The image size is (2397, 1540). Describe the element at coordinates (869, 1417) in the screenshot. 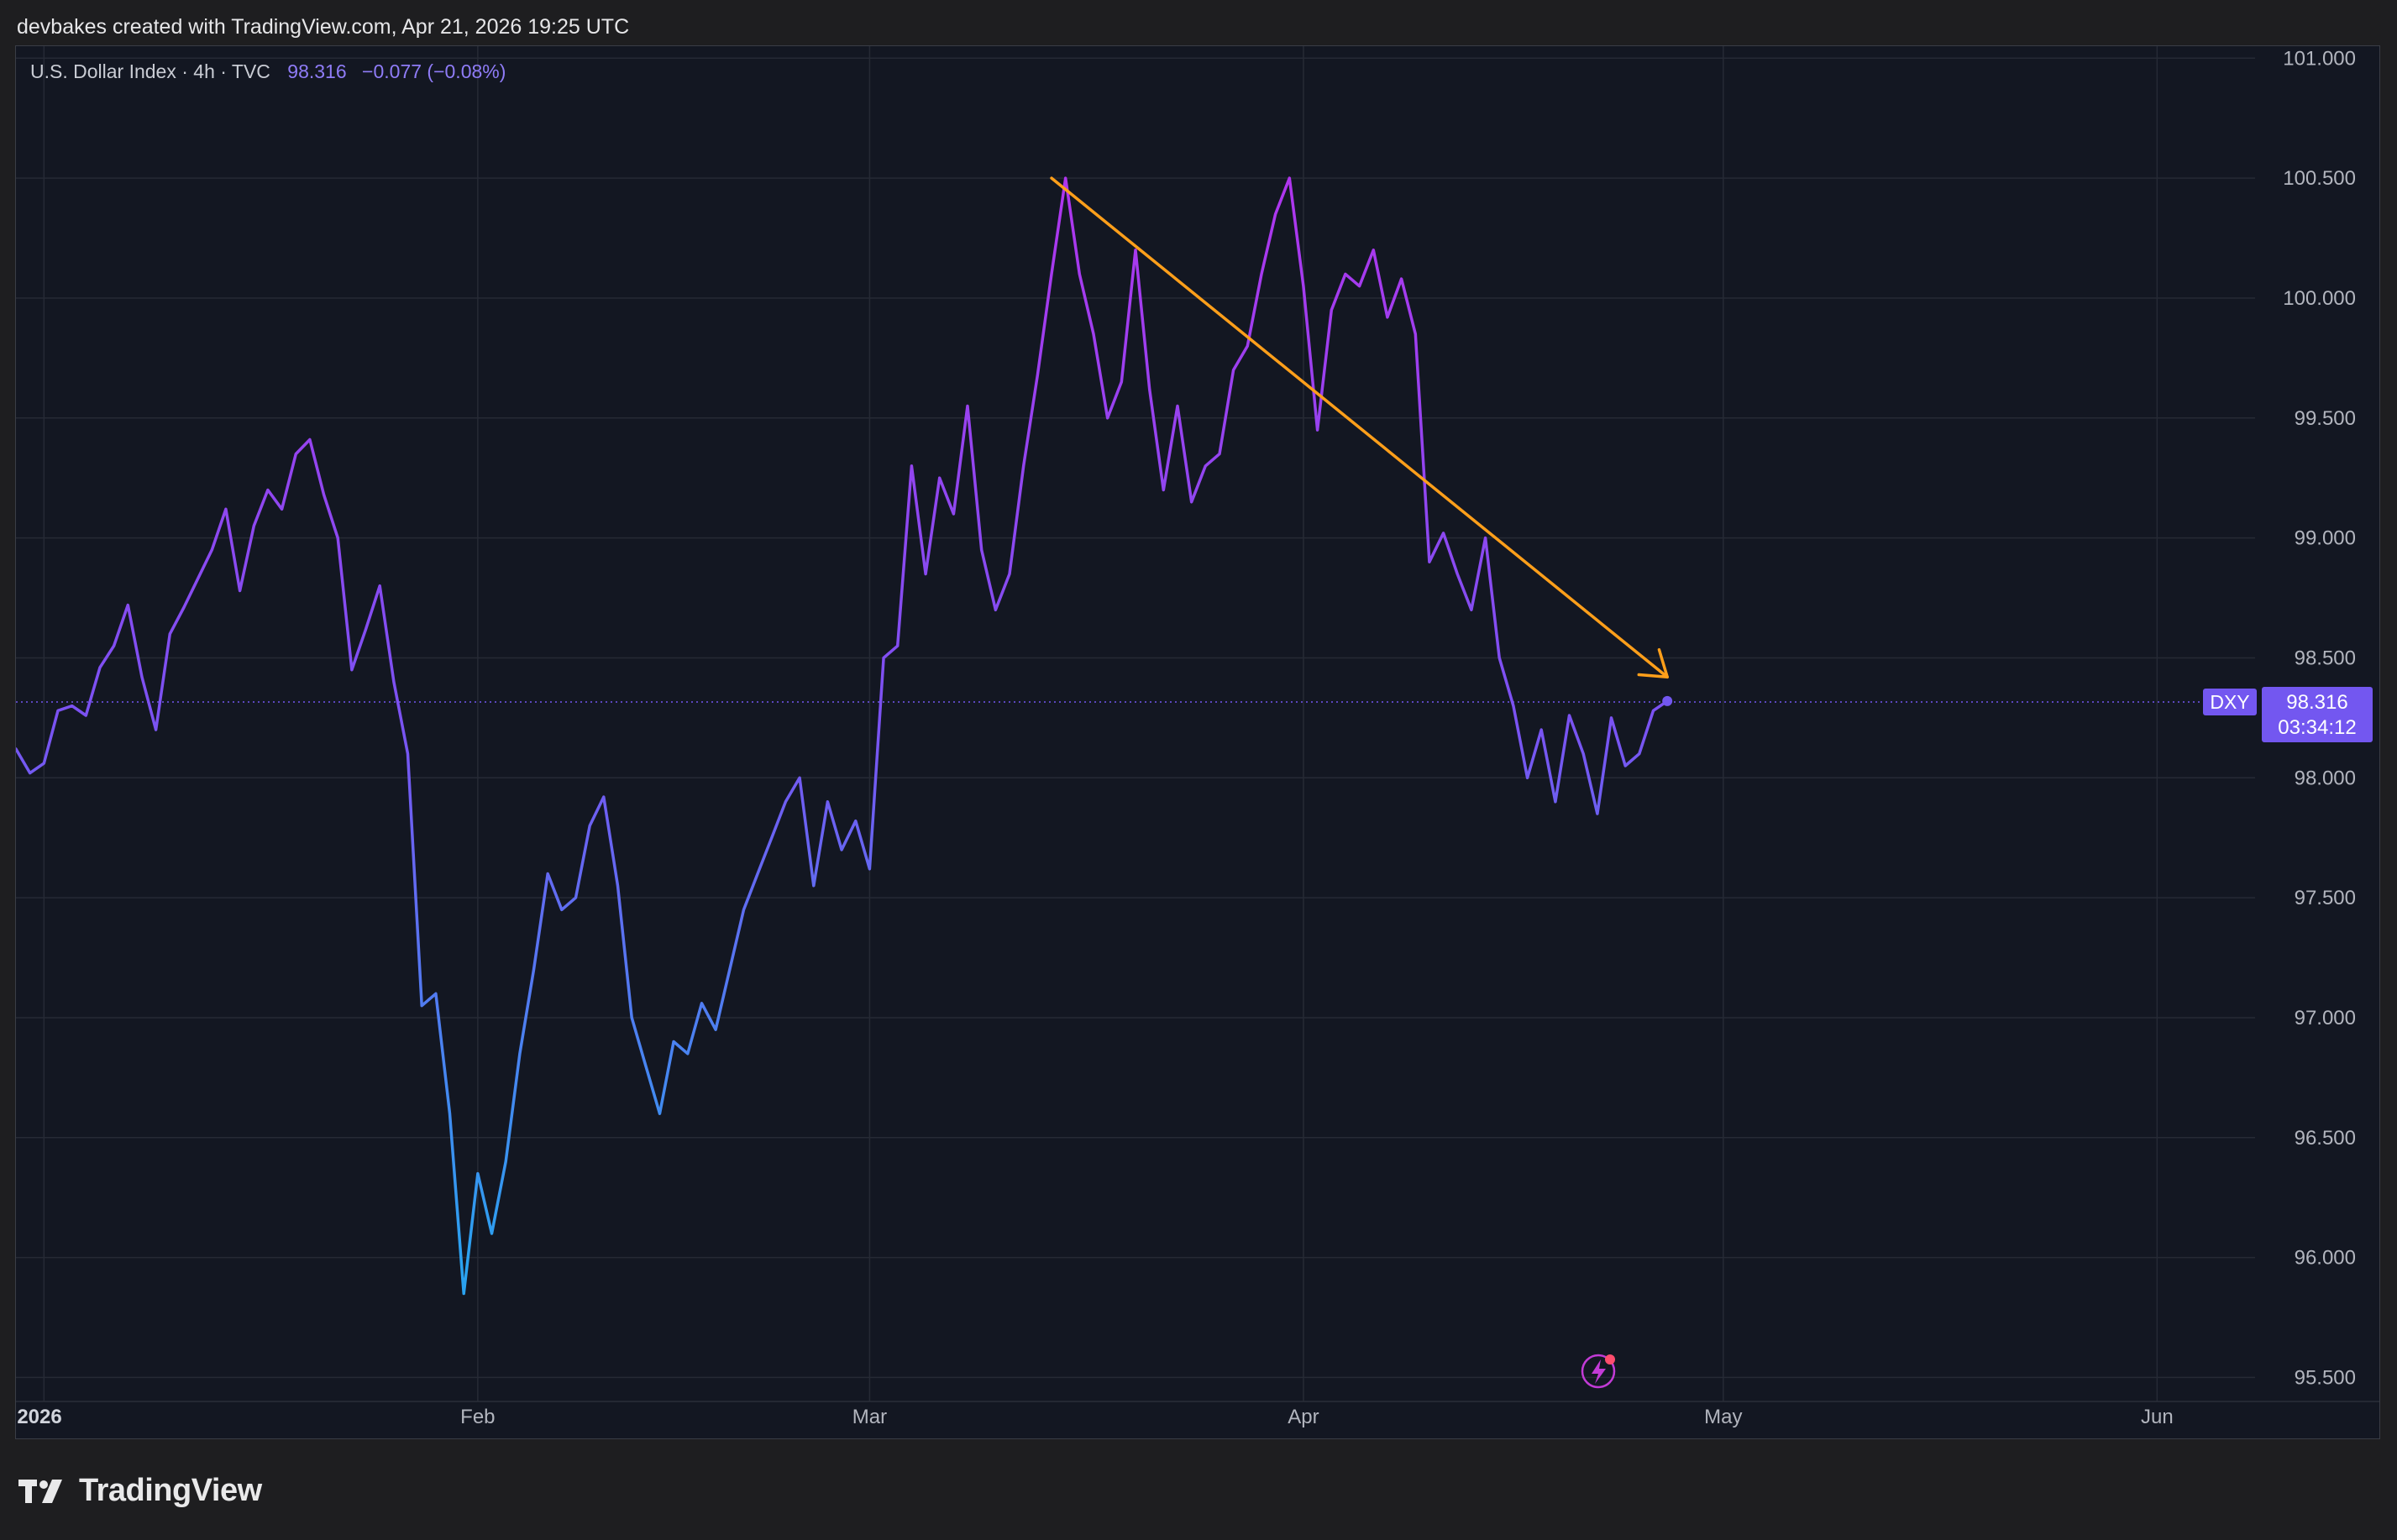

I see `x-tick-label: Mar` at that location.